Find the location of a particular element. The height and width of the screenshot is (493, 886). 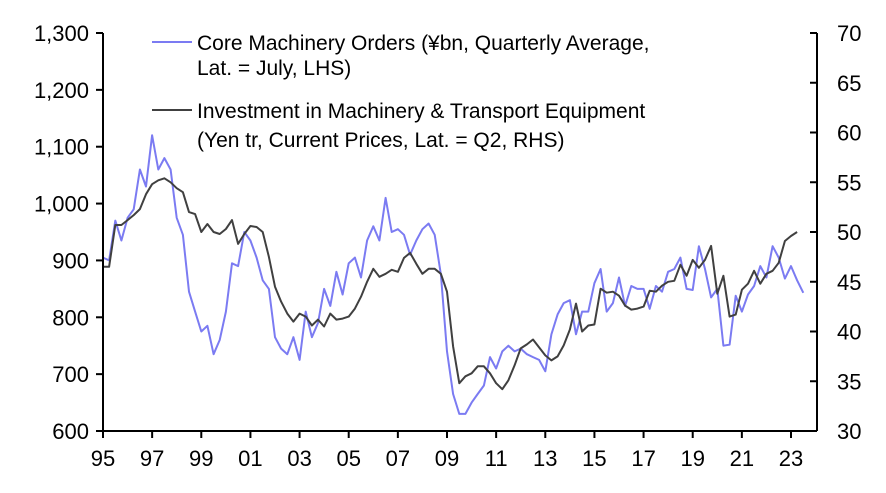

right-y-tick-label: 40 is located at coordinates (849, 332).